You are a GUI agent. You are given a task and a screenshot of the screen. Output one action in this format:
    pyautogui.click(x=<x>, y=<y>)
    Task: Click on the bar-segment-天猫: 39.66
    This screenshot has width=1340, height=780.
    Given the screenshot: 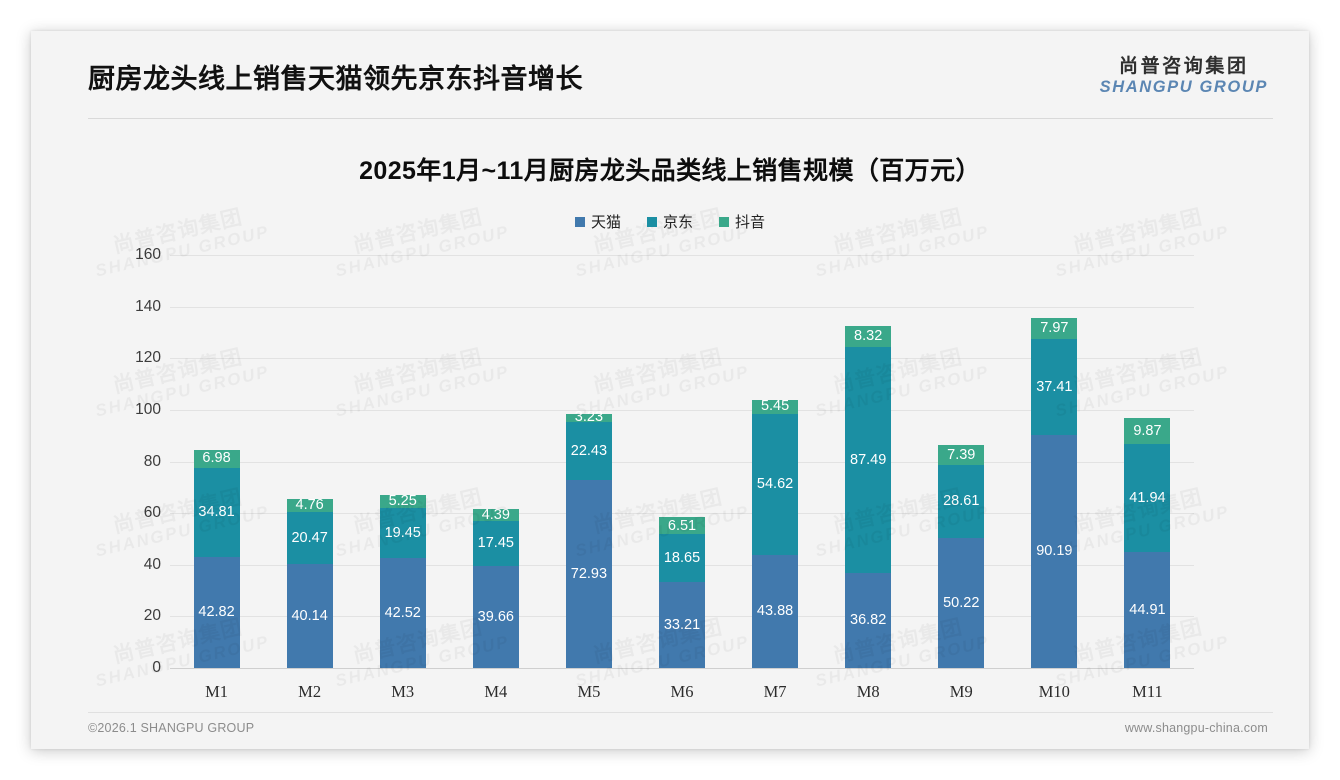 What is the action you would take?
    pyautogui.click(x=495, y=616)
    